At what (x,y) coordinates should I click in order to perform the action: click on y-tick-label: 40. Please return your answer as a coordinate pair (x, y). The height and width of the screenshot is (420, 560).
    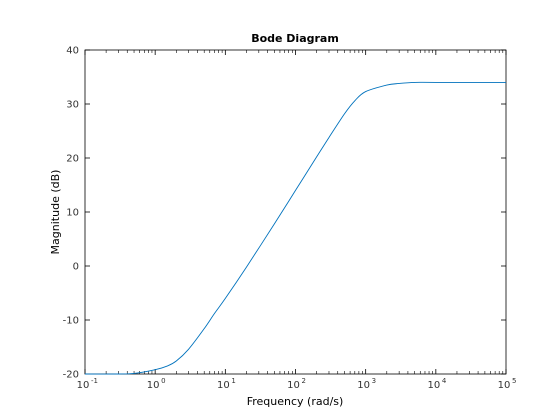
    Looking at the image, I should click on (72, 51).